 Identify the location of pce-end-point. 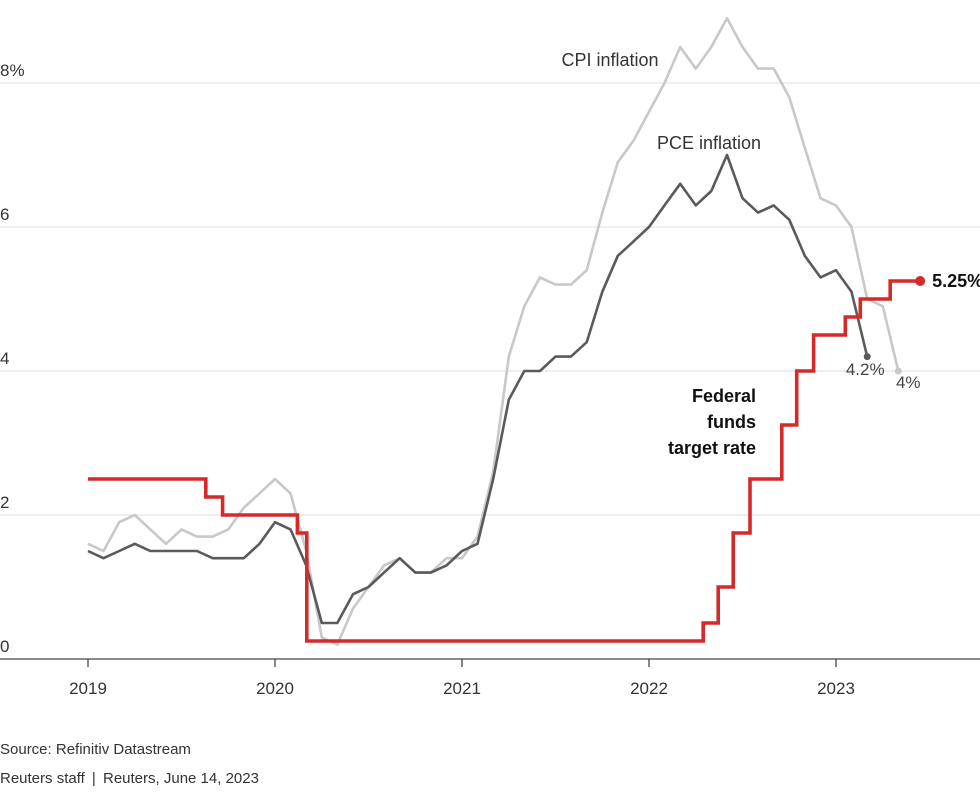
(867, 357).